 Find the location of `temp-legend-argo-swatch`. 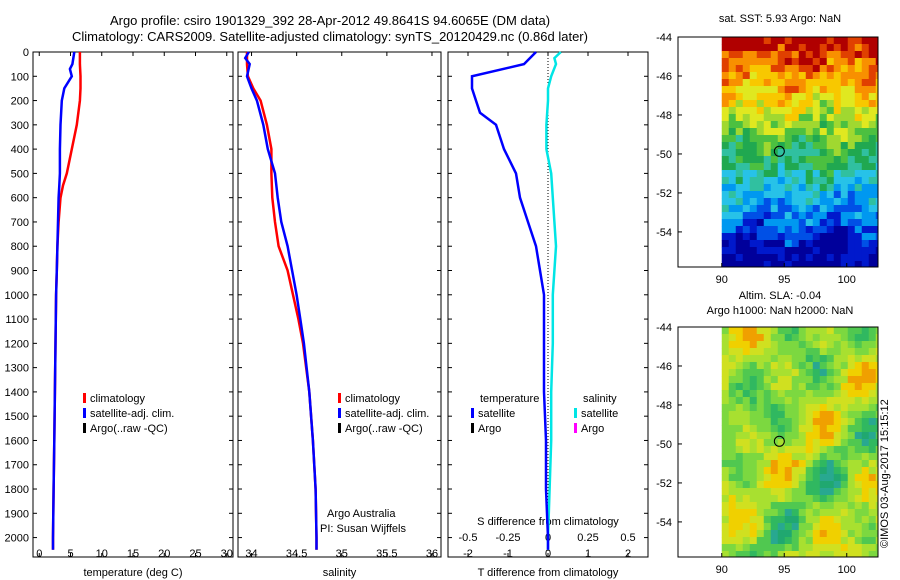

temp-legend-argo-swatch is located at coordinates (84, 428).